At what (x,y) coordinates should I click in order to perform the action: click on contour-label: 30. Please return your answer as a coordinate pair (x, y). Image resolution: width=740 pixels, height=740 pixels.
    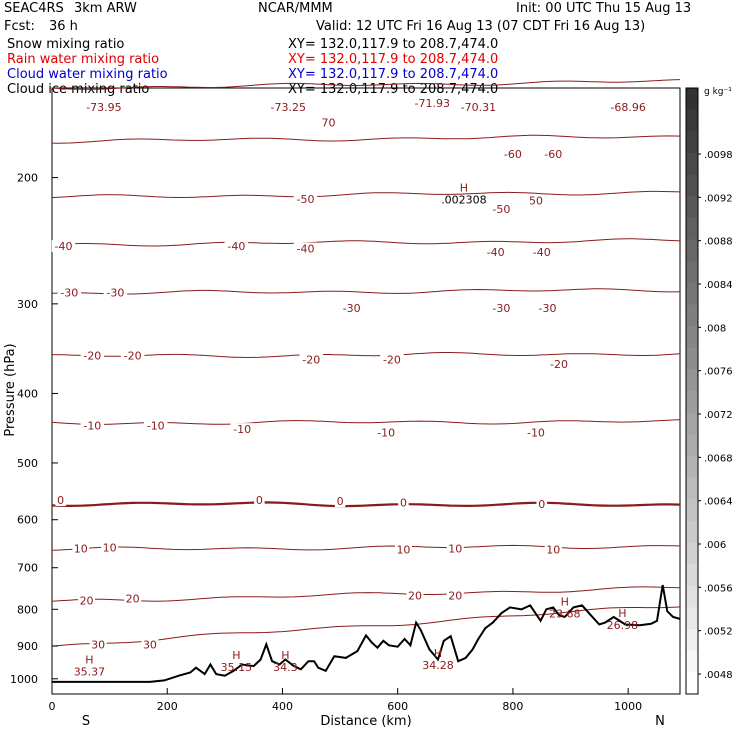
    Looking at the image, I should click on (98, 644).